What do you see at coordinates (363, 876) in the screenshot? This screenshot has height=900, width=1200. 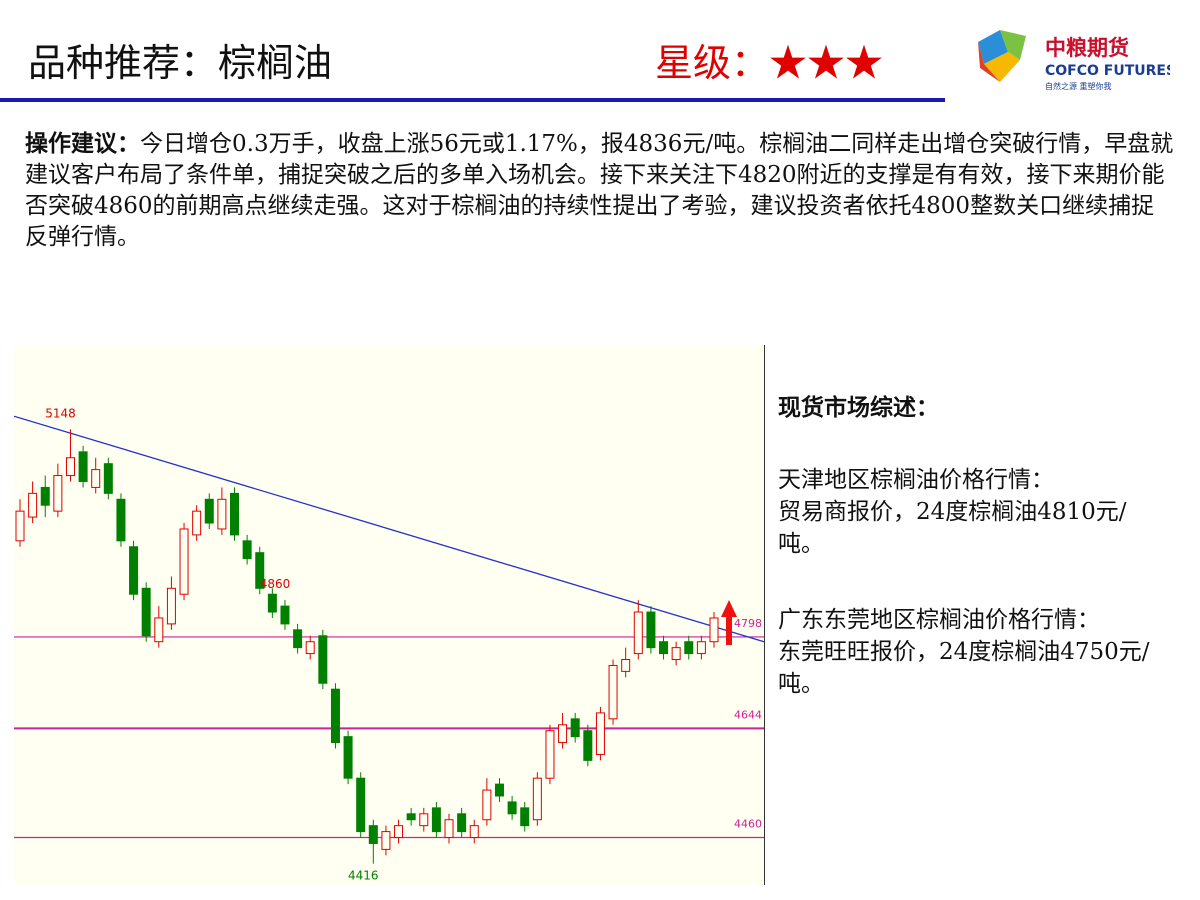 I see `extreme-label: 4416` at bounding box center [363, 876].